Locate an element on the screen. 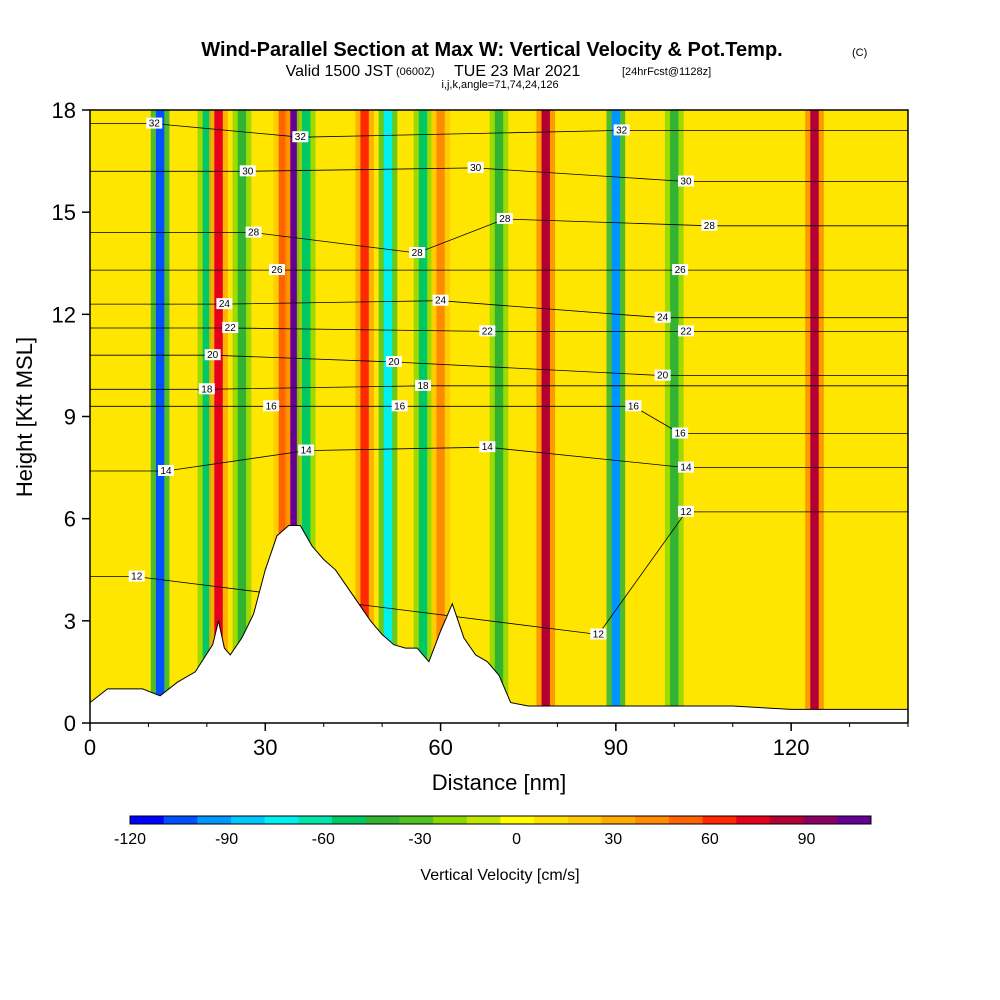 This screenshot has width=1000, height=1000. colorbar-tick-label: 0 is located at coordinates (516, 839).